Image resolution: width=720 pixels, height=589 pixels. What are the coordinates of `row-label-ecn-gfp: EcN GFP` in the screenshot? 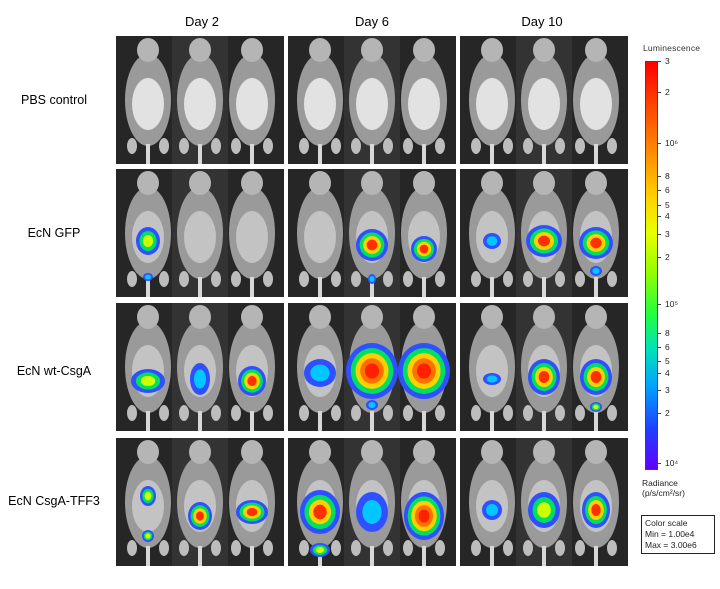 It's located at (54, 233).